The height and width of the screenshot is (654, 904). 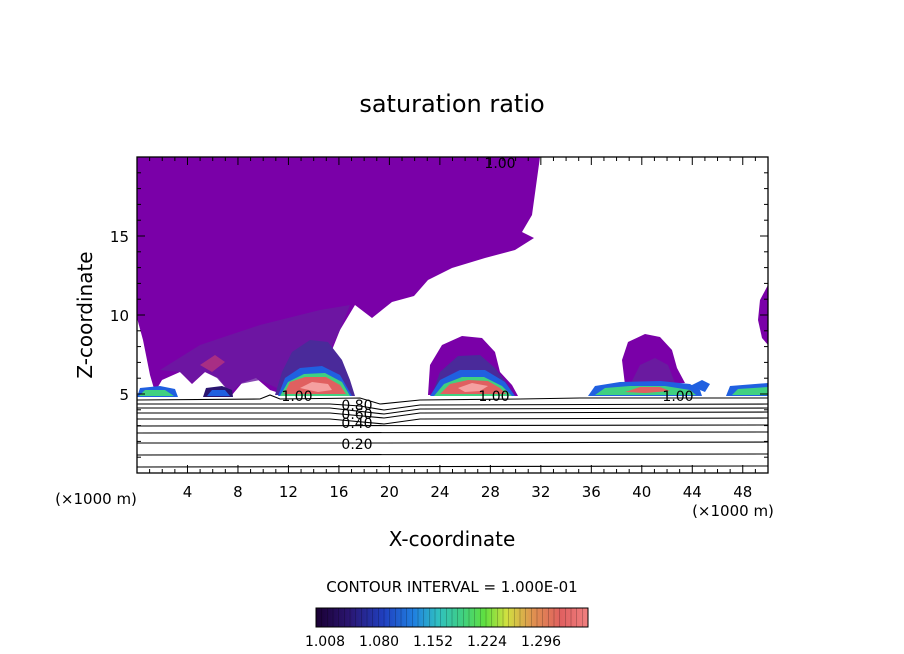 What do you see at coordinates (356, 415) in the screenshot?
I see `contour-label: 0.60` at bounding box center [356, 415].